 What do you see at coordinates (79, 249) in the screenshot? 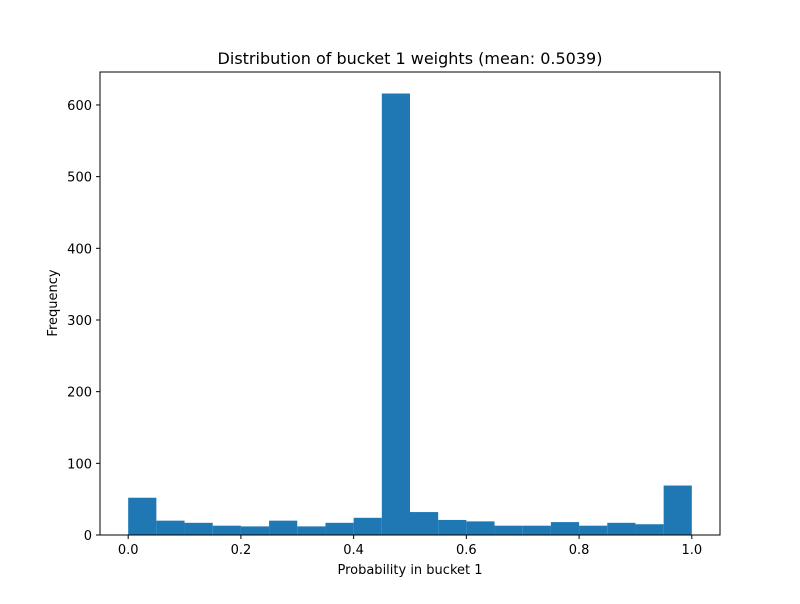
I see `y-tick-label: 400` at bounding box center [79, 249].